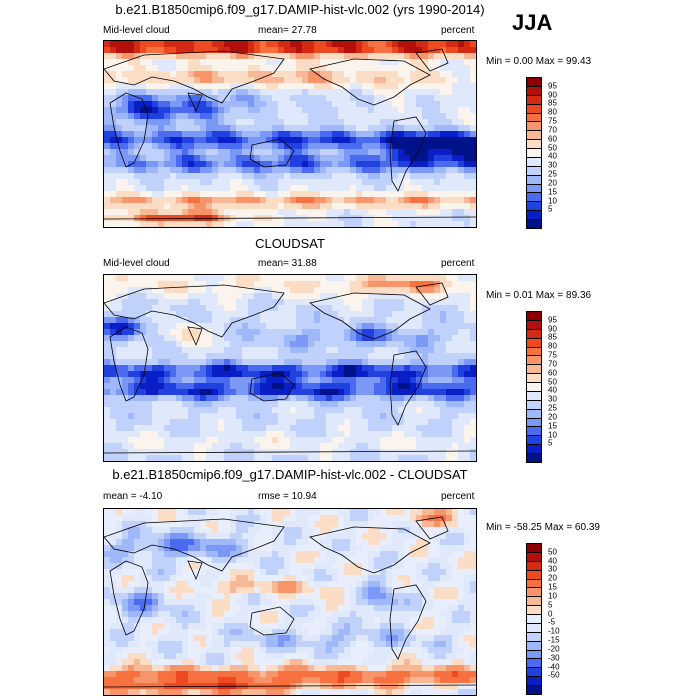 The width and height of the screenshot is (700, 700). Describe the element at coordinates (552, 417) in the screenshot. I see `panel-2-colorbar-tick-label: 20` at that location.